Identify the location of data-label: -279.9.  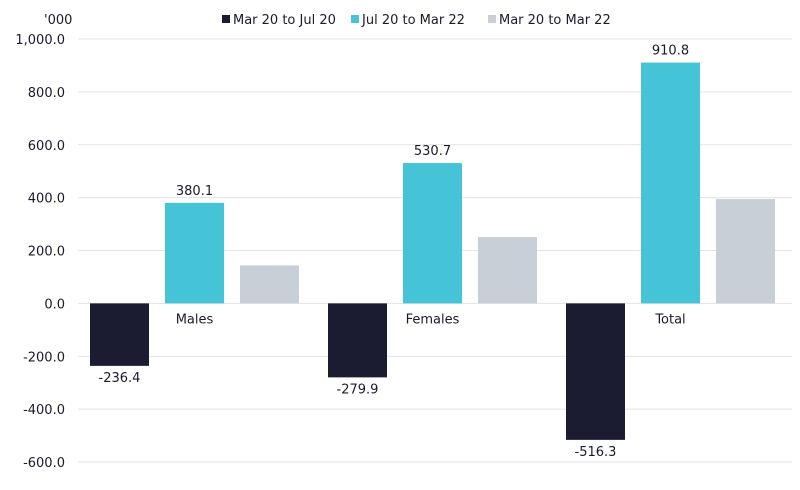
(358, 389).